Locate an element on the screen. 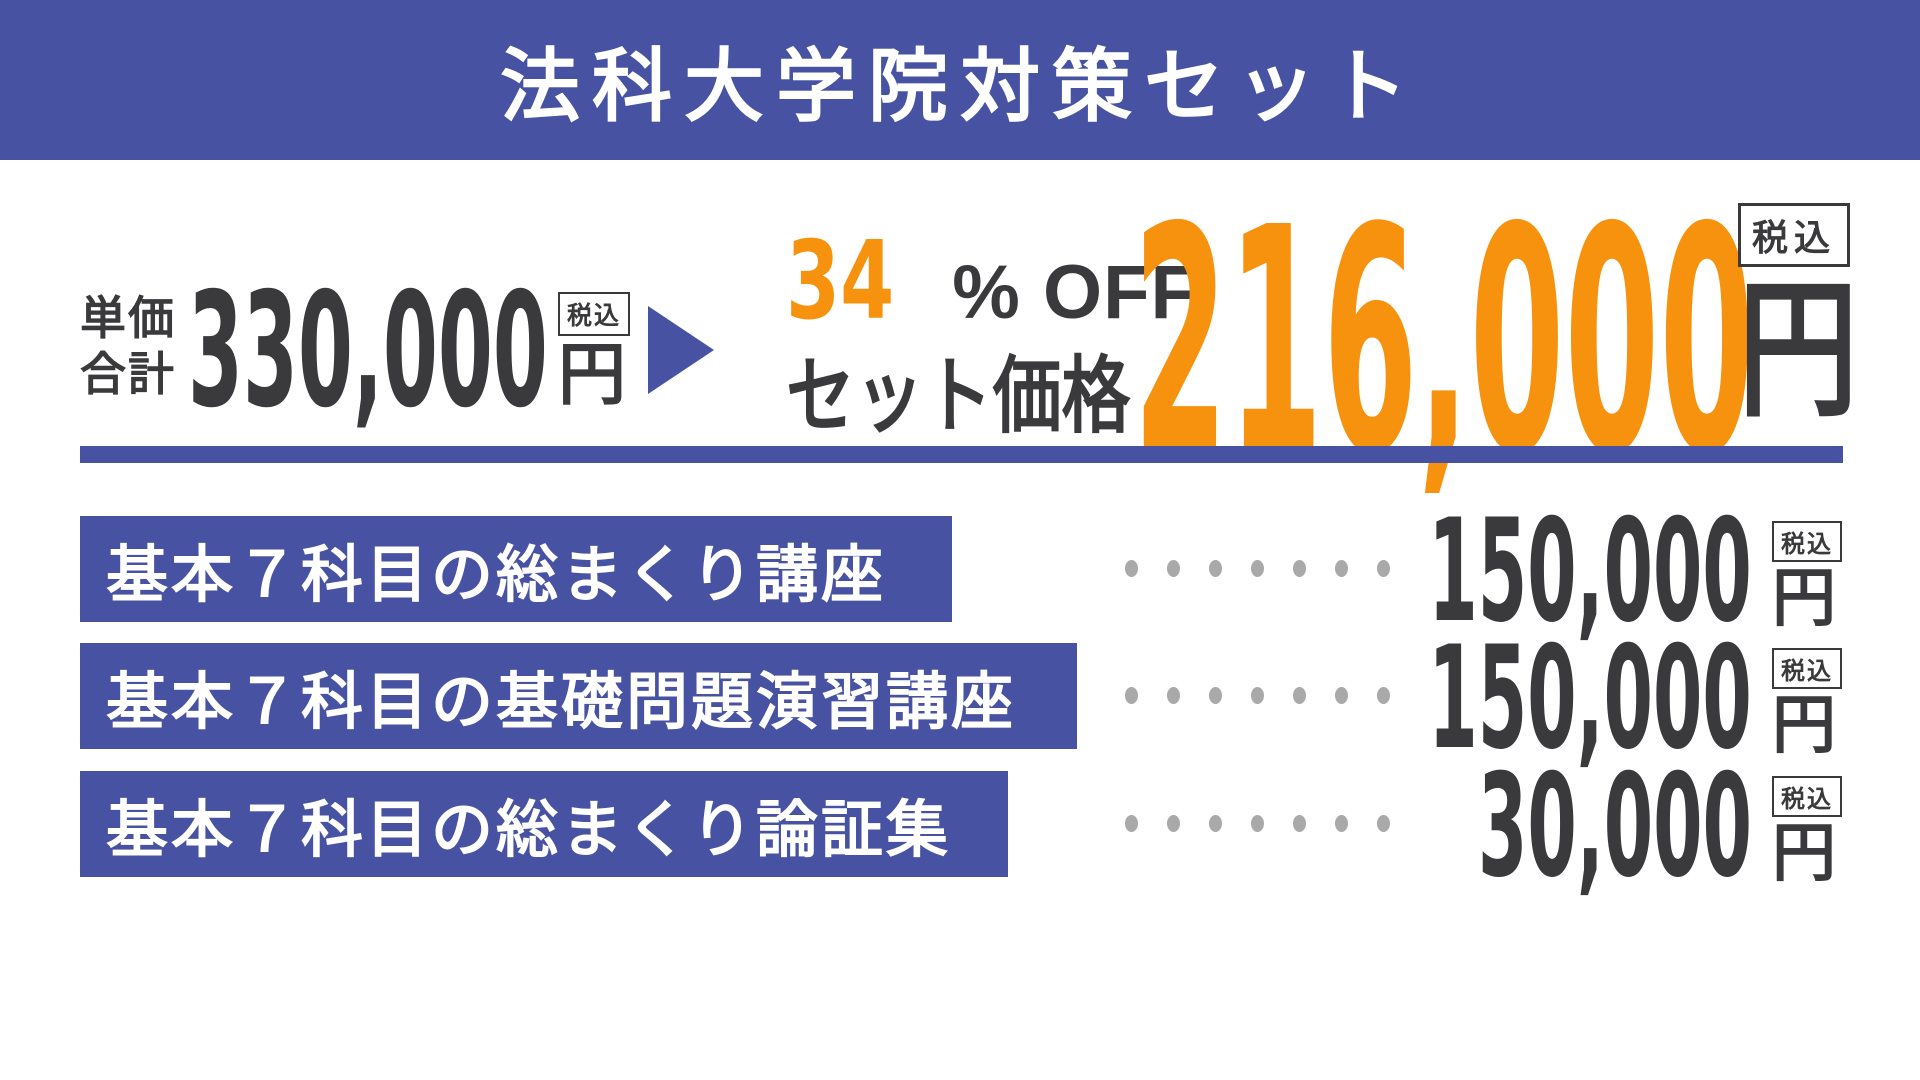 This screenshot has height=1080, width=1920. title-banner: 法科大学院対策セット is located at coordinates (960, 80).